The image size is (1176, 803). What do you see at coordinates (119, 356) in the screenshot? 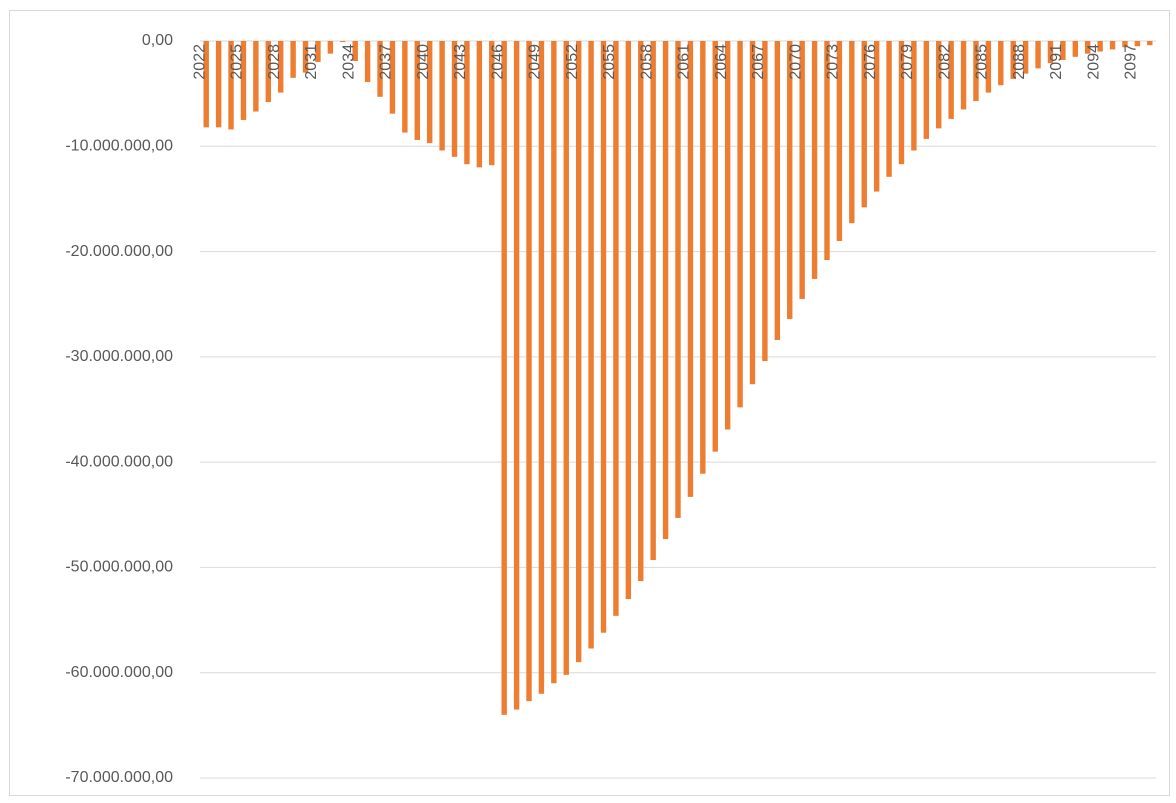
I see `y-tick-label: -30.000.000,00` at bounding box center [119, 356].